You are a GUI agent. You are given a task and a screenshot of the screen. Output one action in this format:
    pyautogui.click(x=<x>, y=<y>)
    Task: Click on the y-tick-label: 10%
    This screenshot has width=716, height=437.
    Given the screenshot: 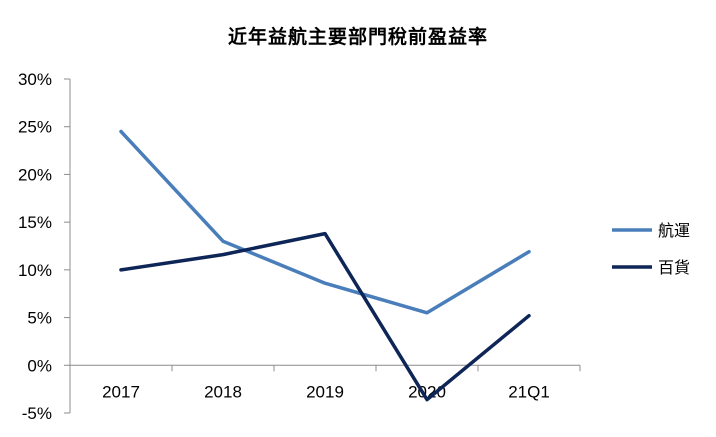 What is the action you would take?
    pyautogui.click(x=35, y=270)
    